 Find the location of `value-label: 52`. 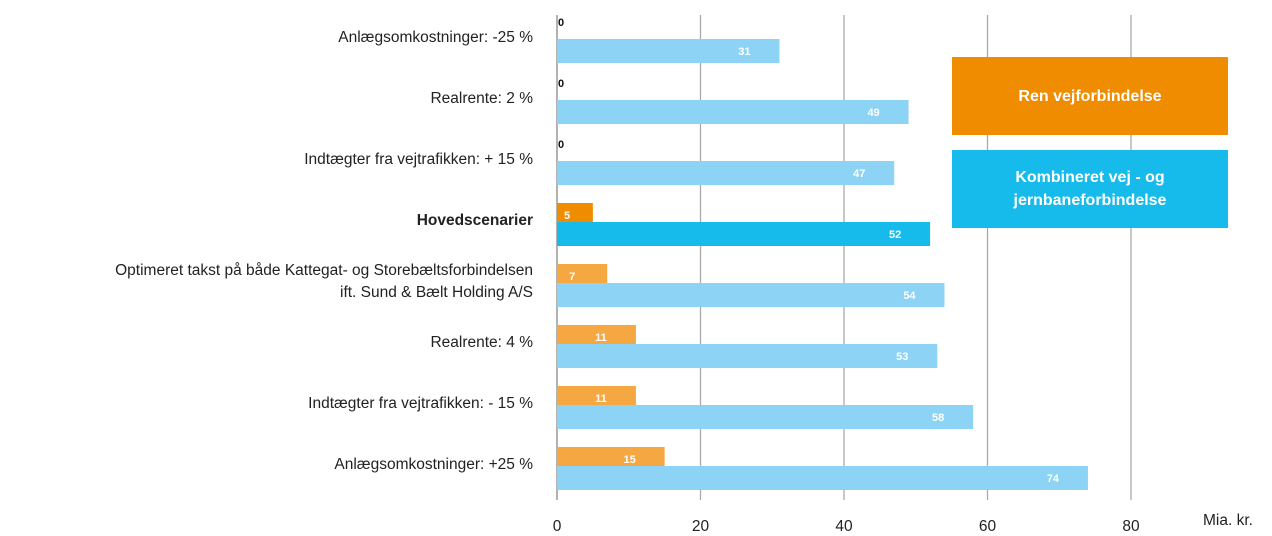

value-label: 52 is located at coordinates (895, 235).